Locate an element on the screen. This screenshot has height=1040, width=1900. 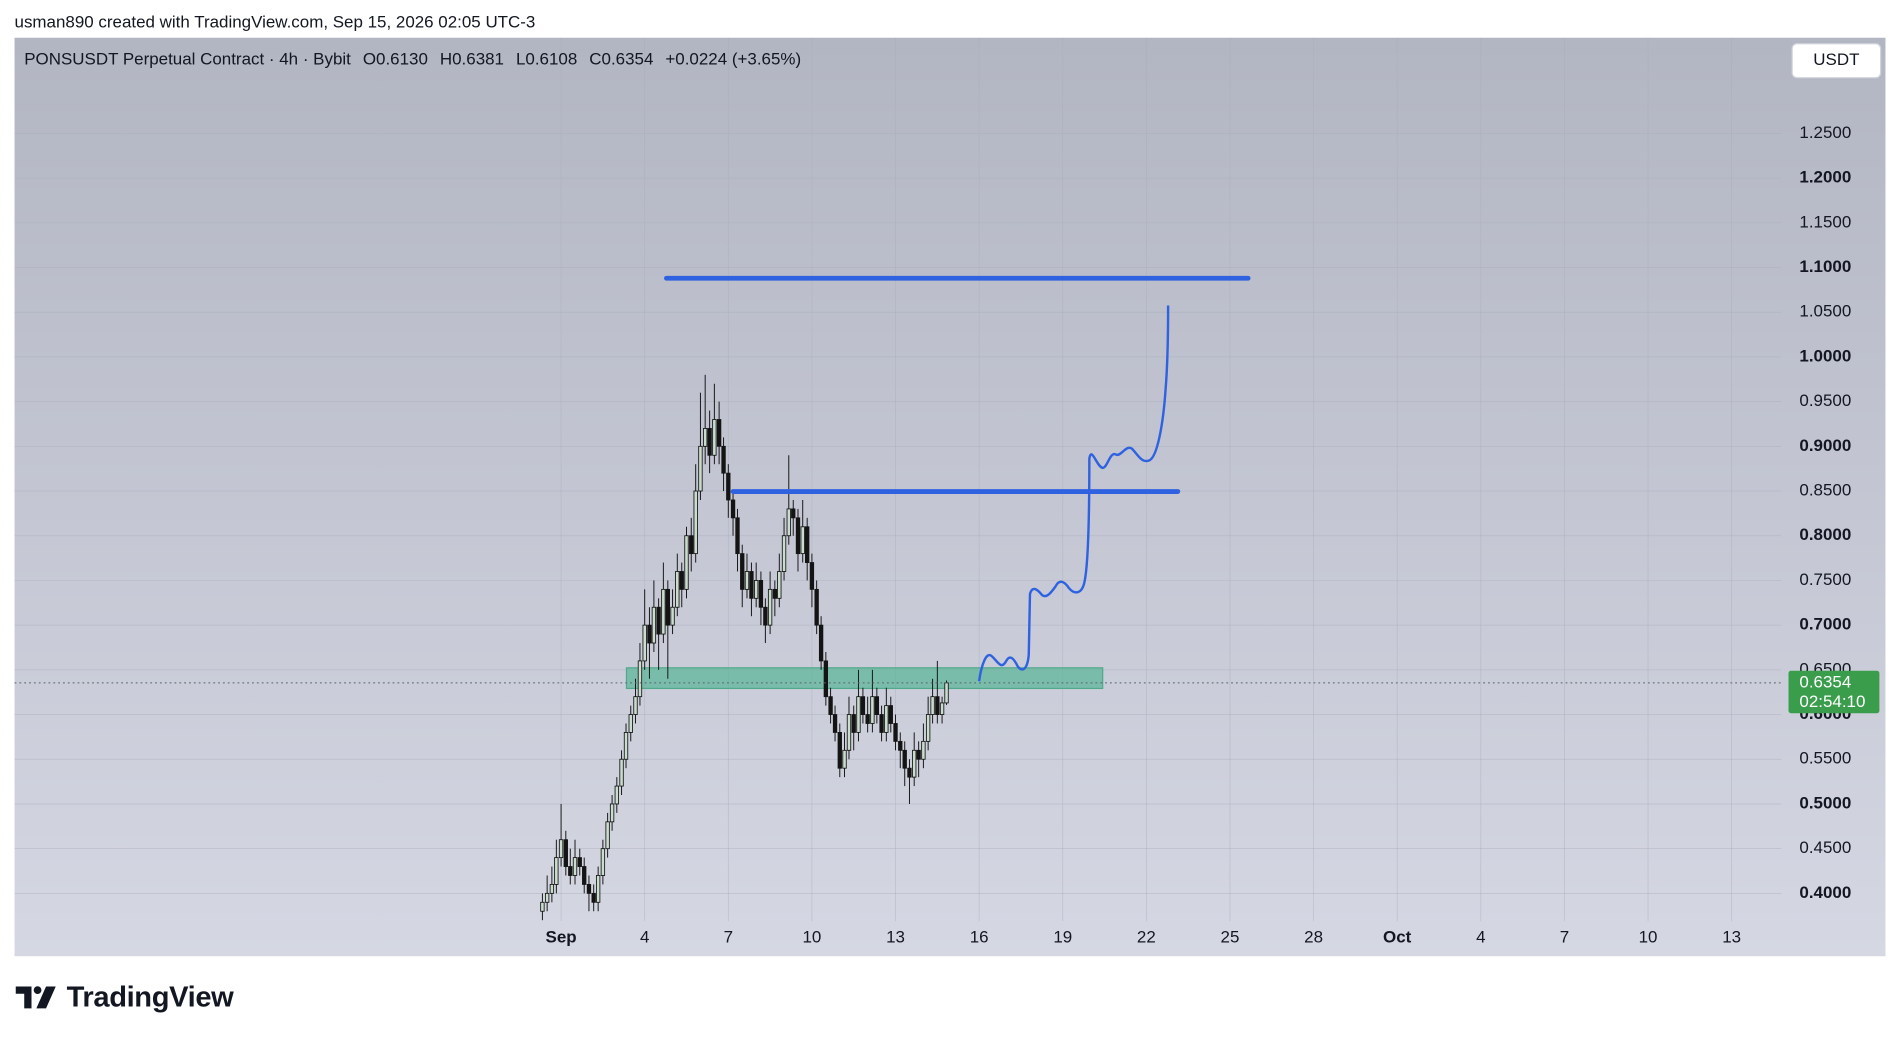
x-tick-label: 19 is located at coordinates (1062, 937).